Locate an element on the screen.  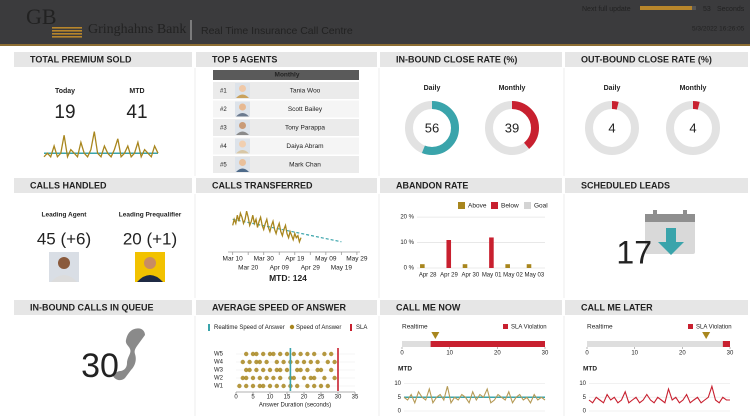
calendar-top is located at coordinates (670, 218).